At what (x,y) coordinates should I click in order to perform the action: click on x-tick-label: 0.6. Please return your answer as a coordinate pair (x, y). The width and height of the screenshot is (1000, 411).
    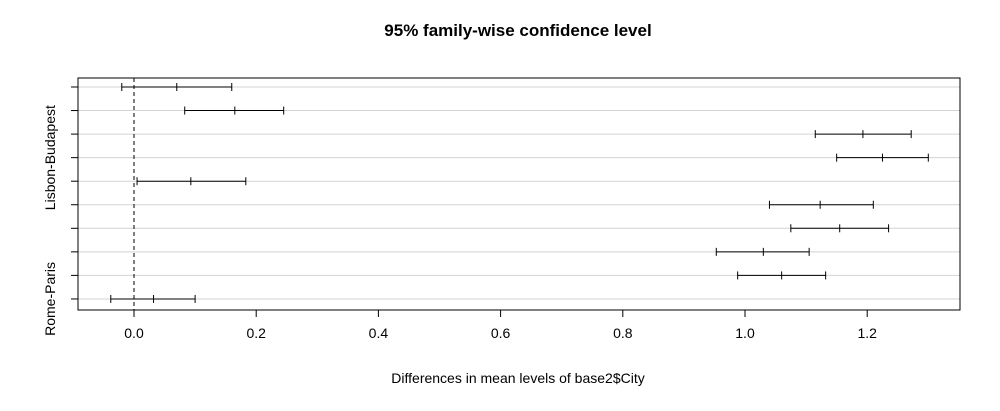
    Looking at the image, I should click on (501, 333).